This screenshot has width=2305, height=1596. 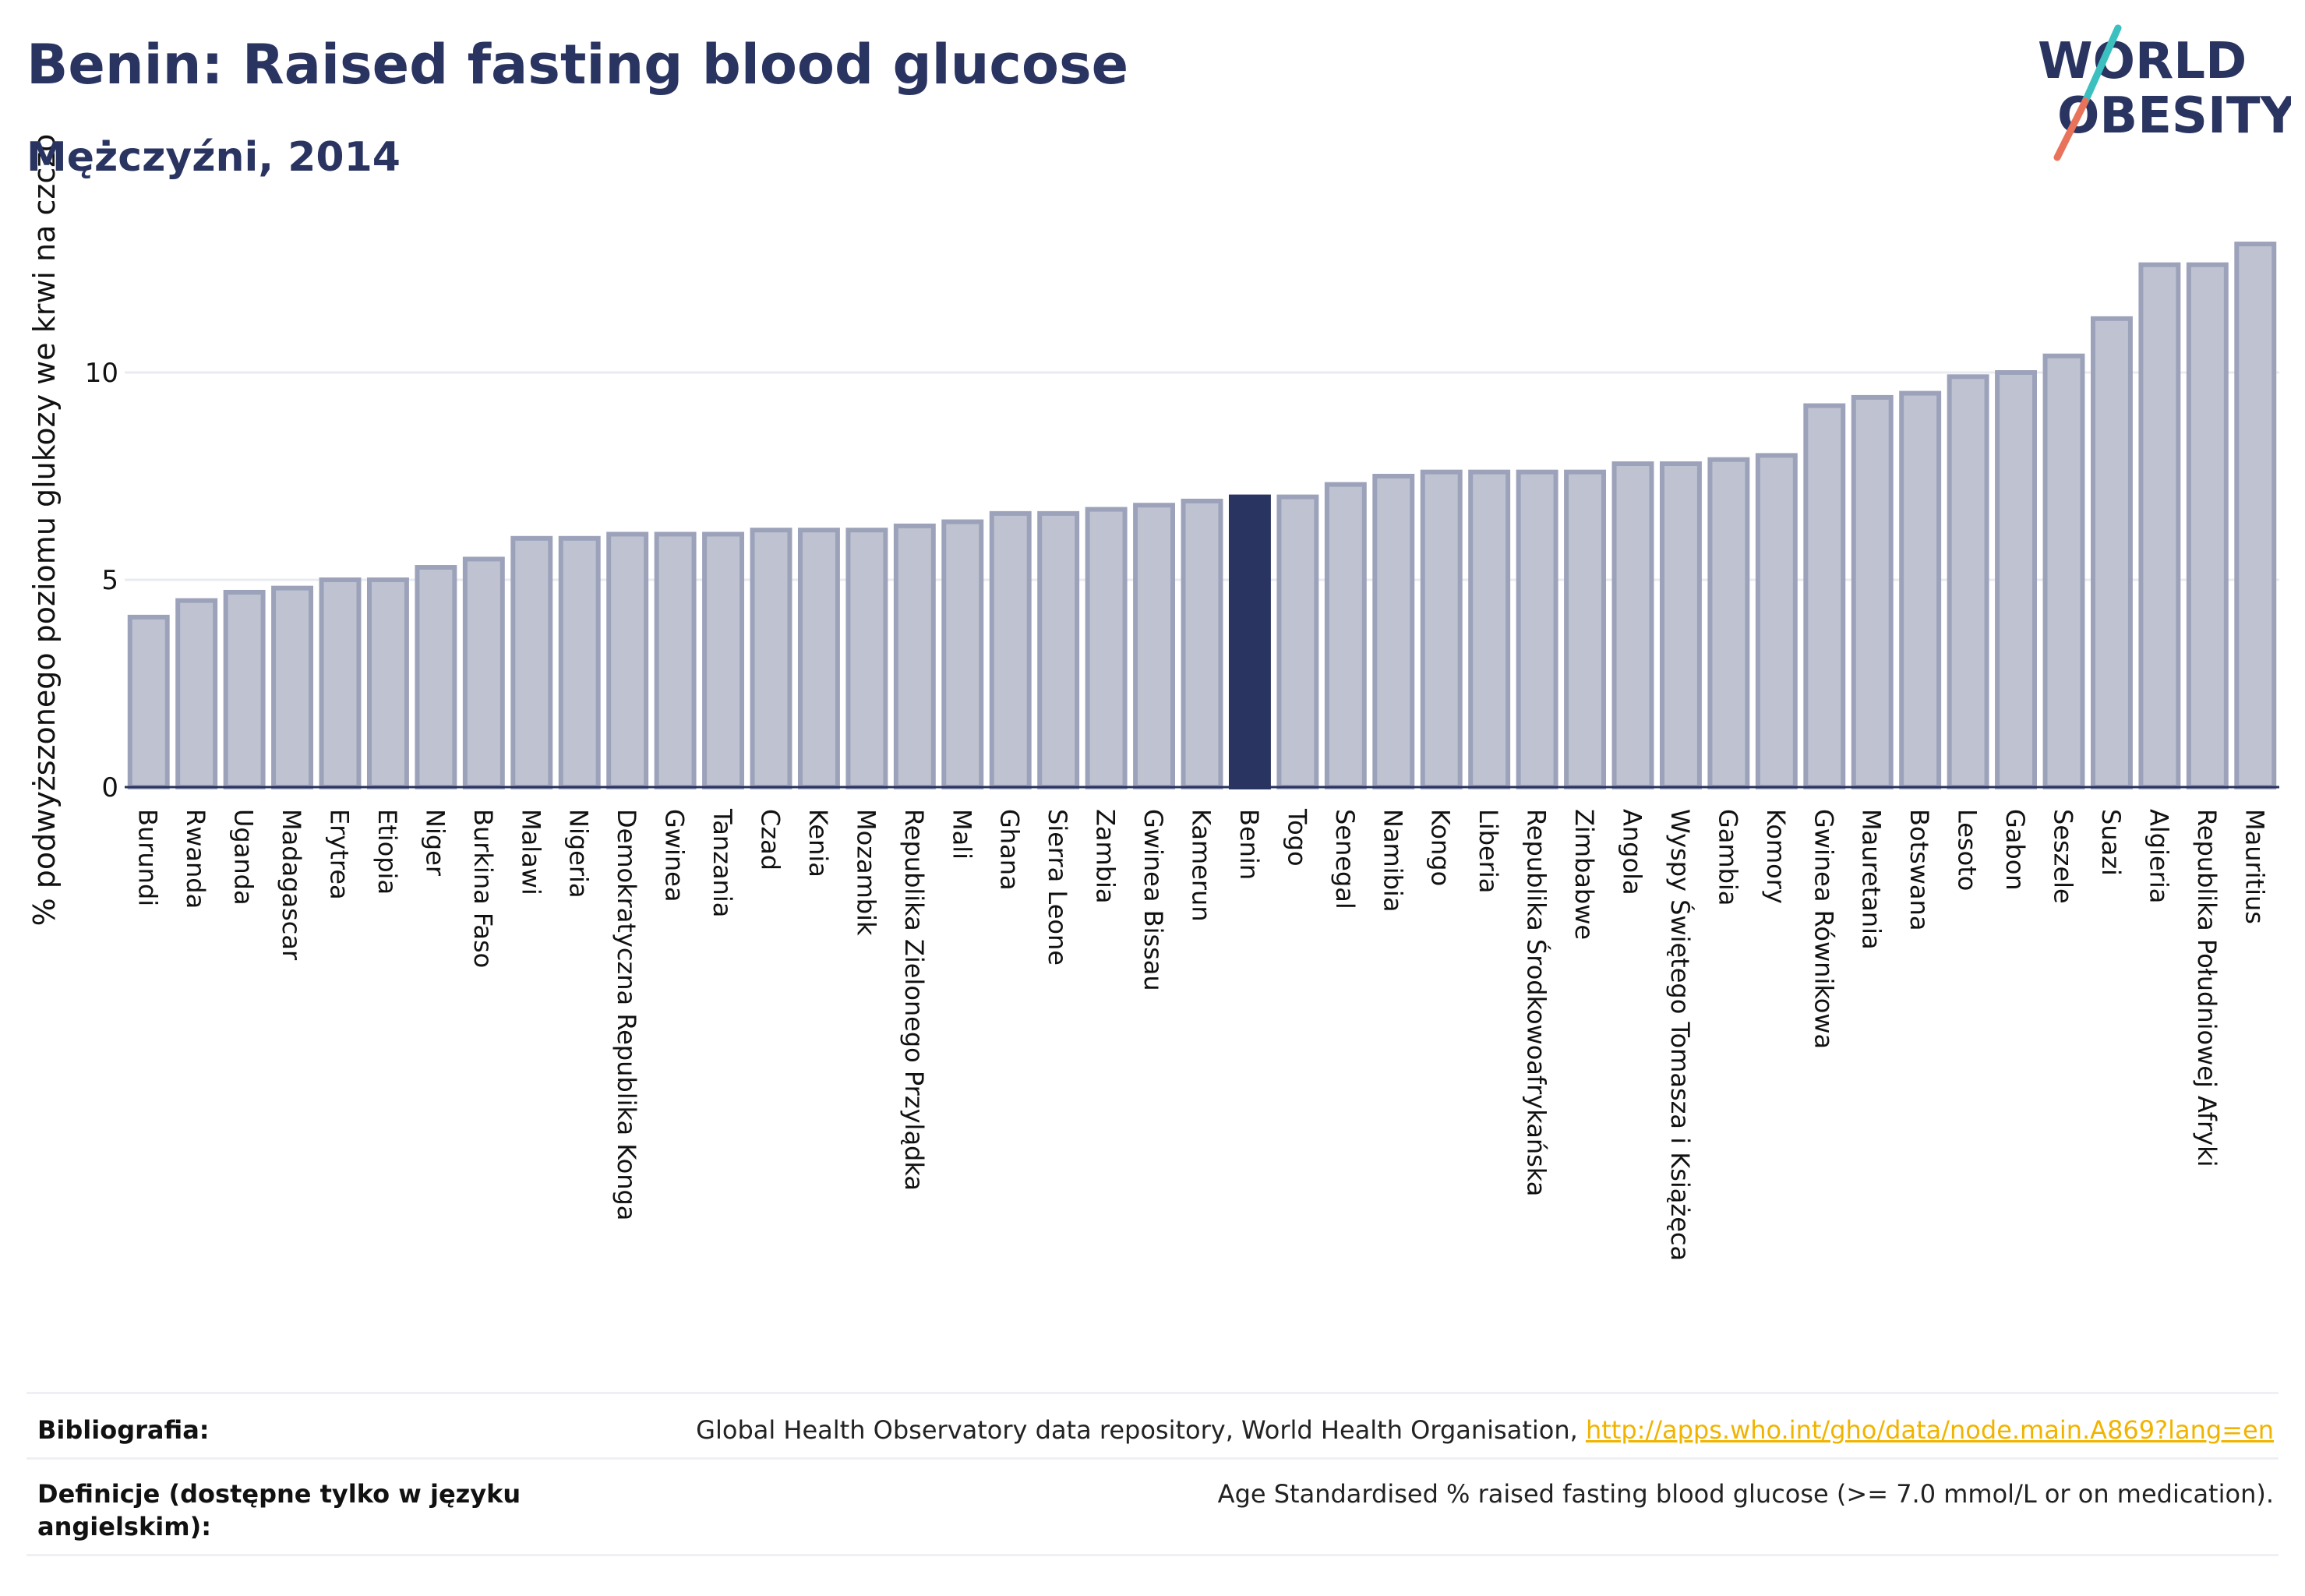 What do you see at coordinates (2158, 856) in the screenshot?
I see `x-tick-label: Algieria` at bounding box center [2158, 856].